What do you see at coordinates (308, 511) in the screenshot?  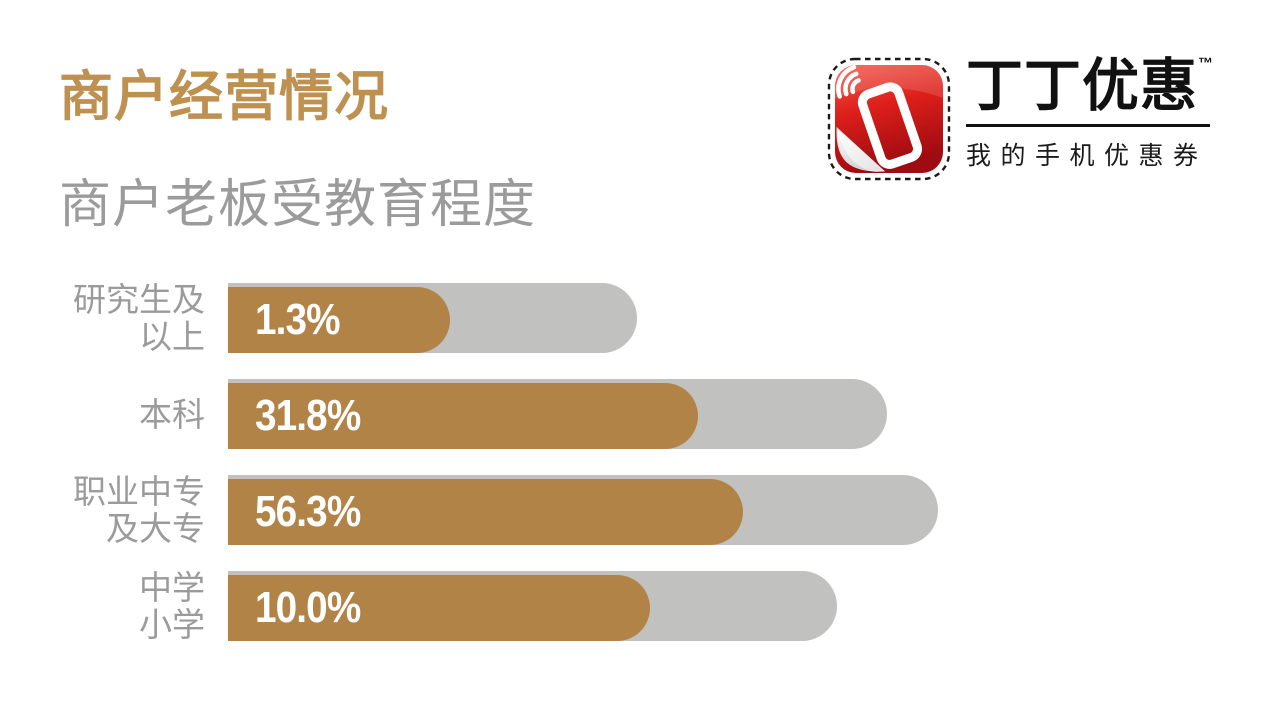 I see `value-label: 56.3%` at bounding box center [308, 511].